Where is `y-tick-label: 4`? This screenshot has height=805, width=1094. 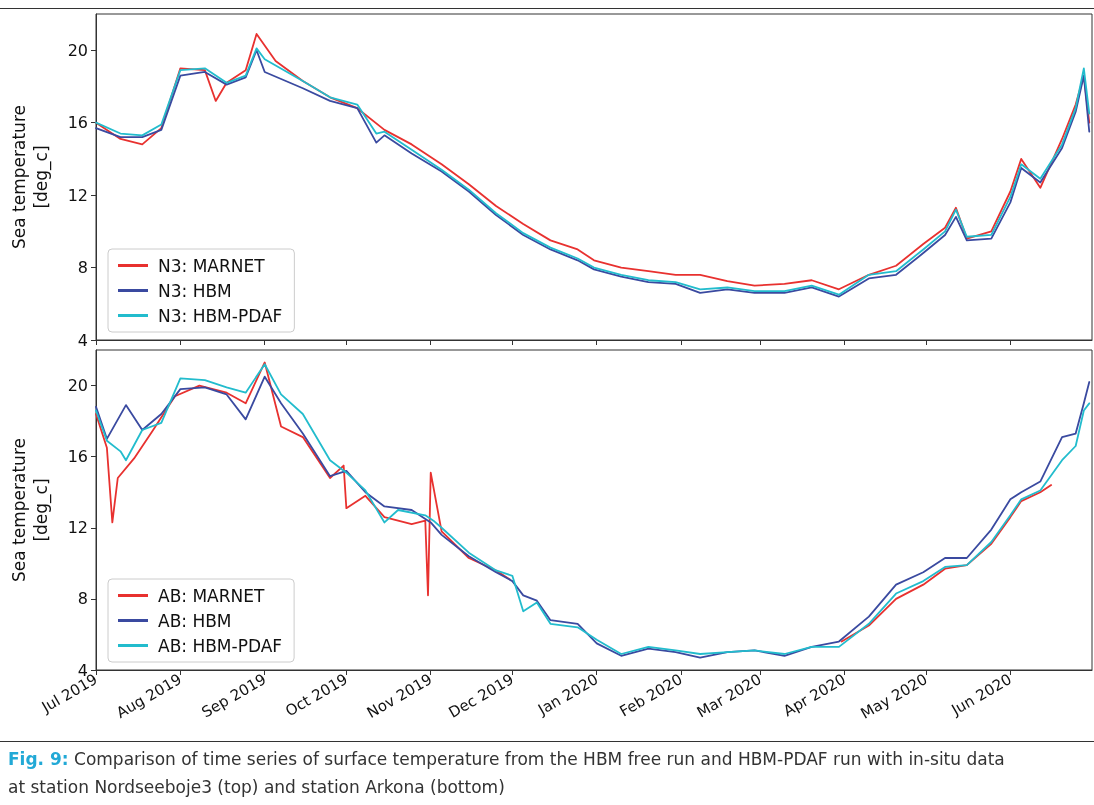
y-tick-label: 4 is located at coordinates (82, 340).